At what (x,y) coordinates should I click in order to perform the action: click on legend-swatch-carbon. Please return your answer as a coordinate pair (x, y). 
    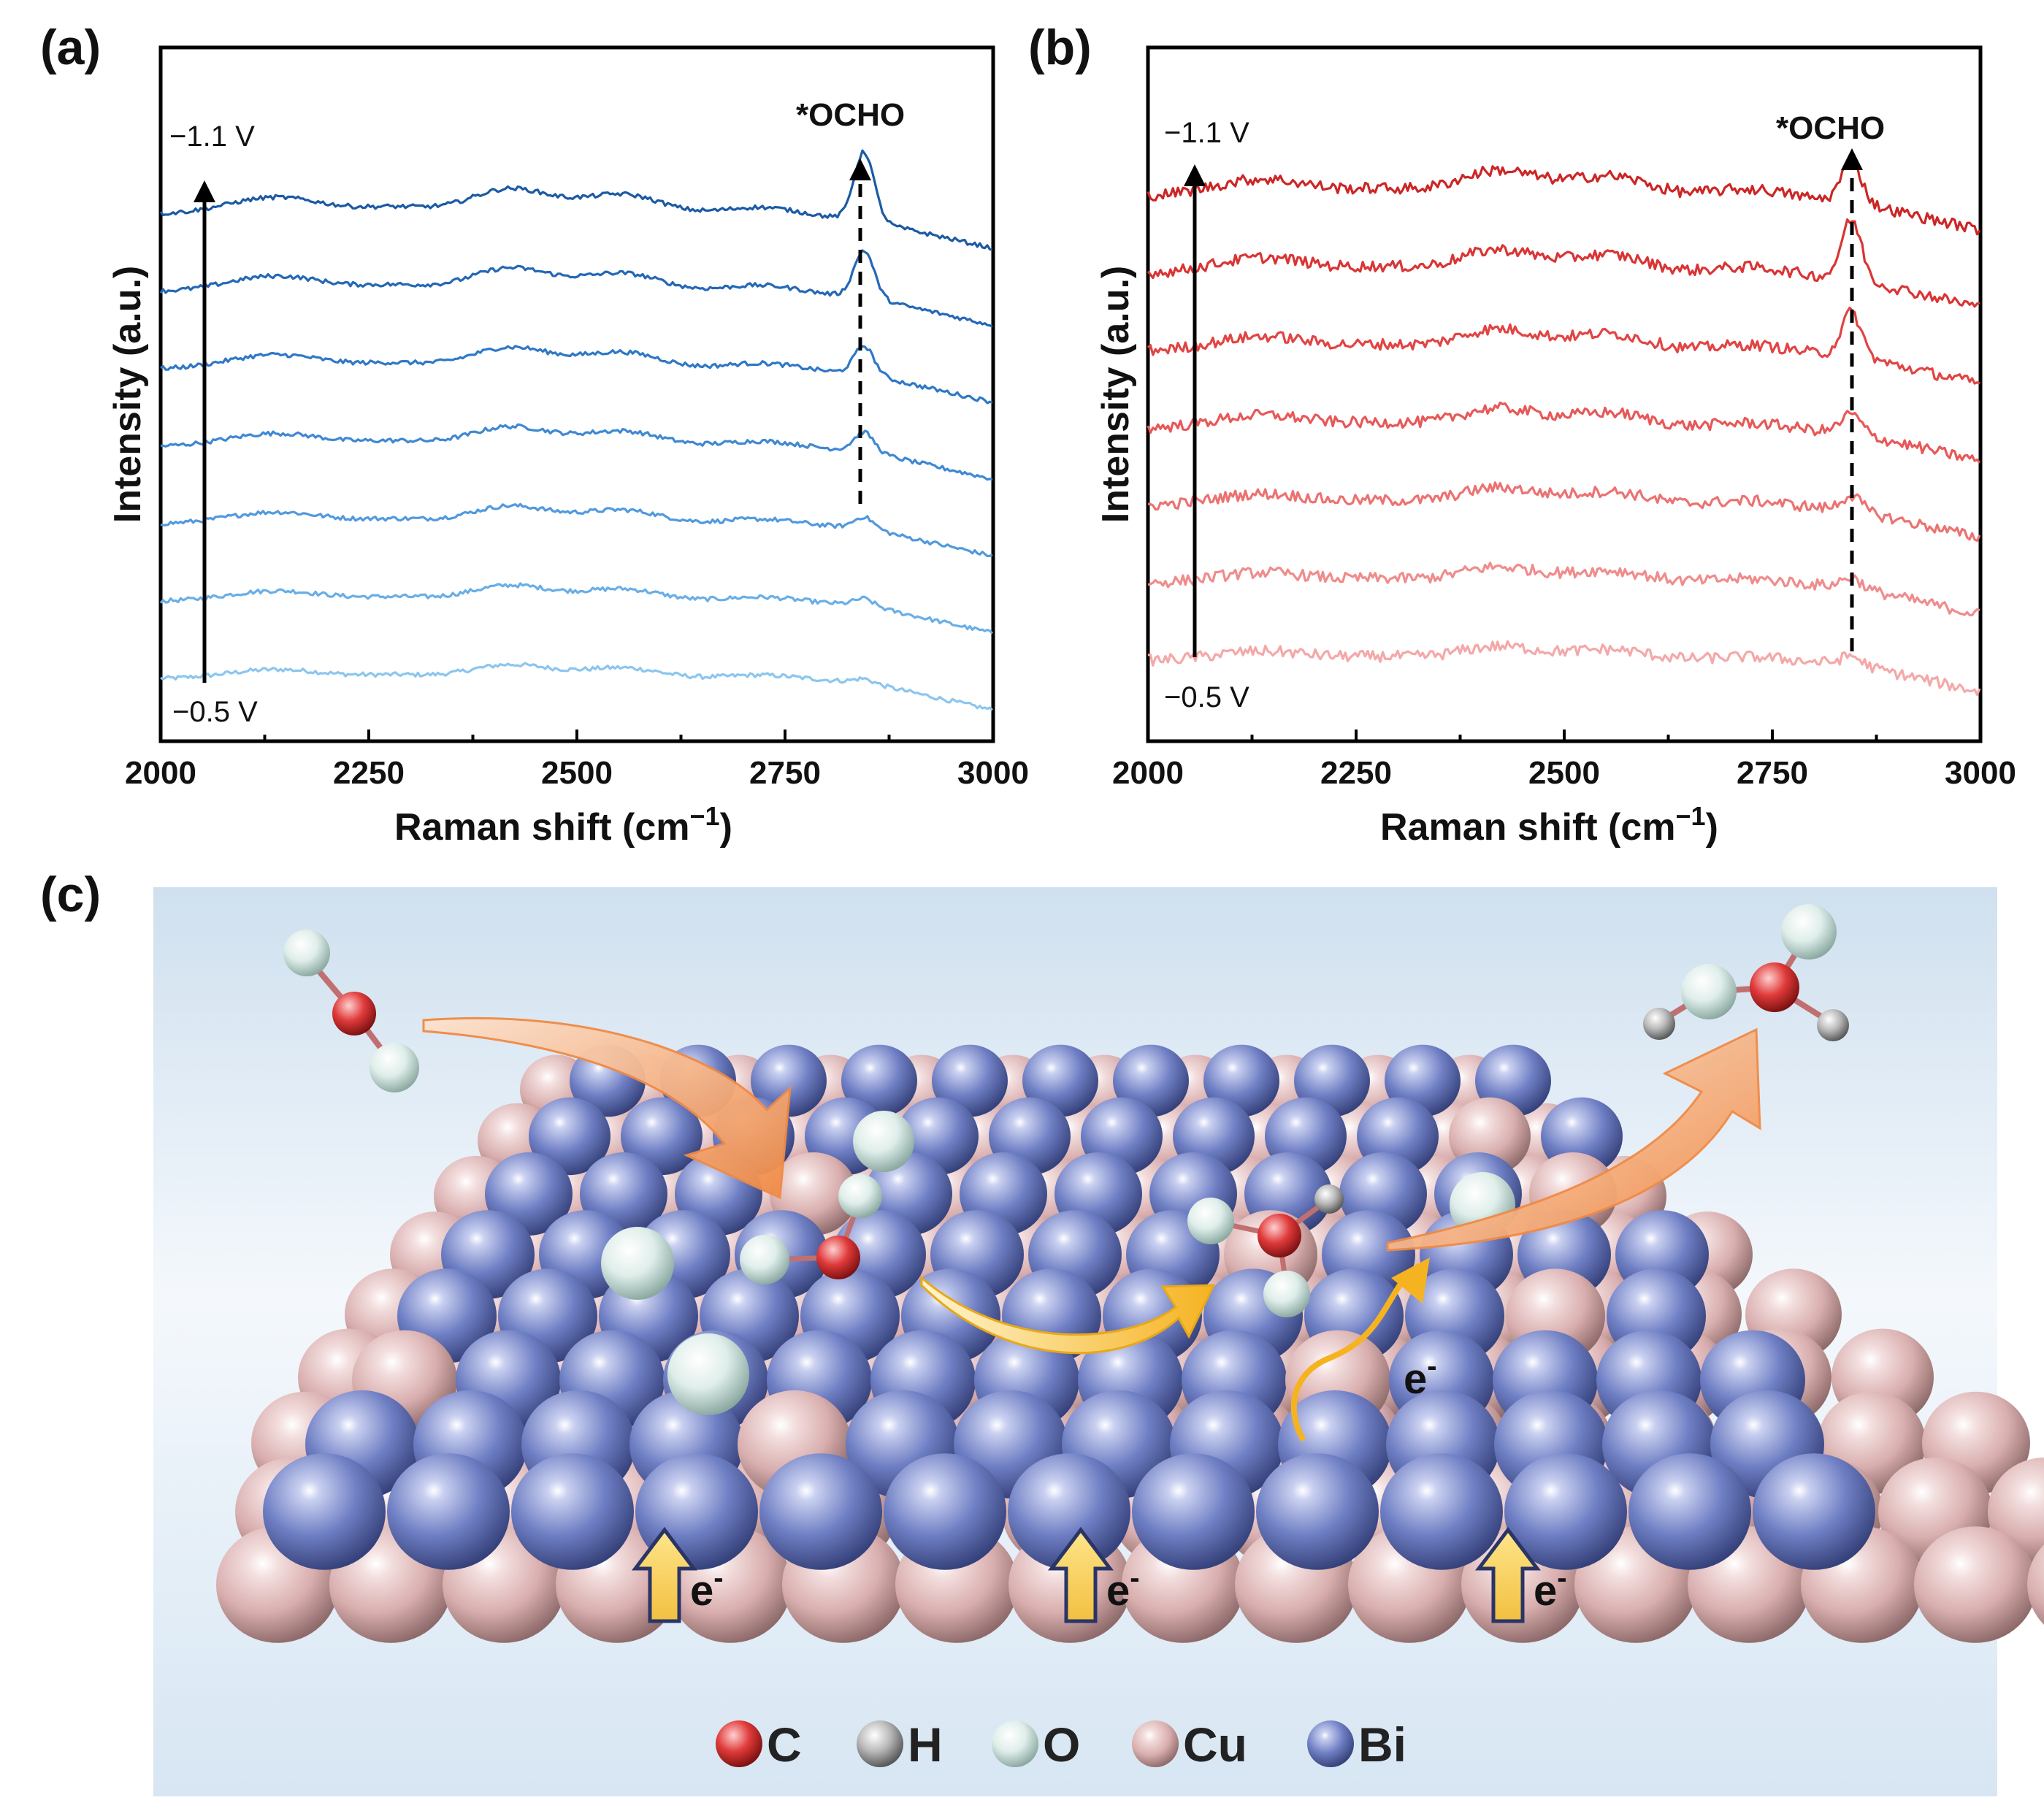
    Looking at the image, I should click on (739, 1743).